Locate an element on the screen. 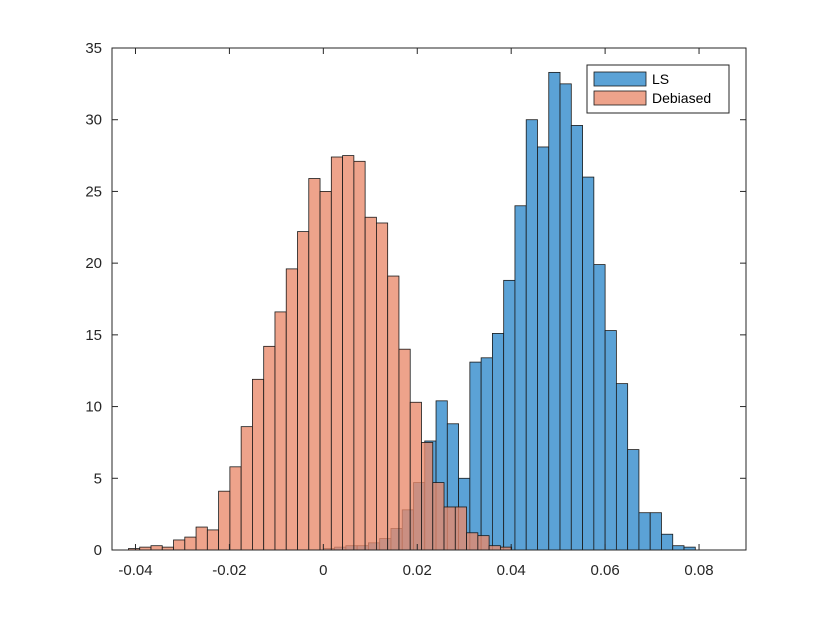 This screenshot has height=622, width=830. x-tick-label: 0.02 is located at coordinates (417, 570).